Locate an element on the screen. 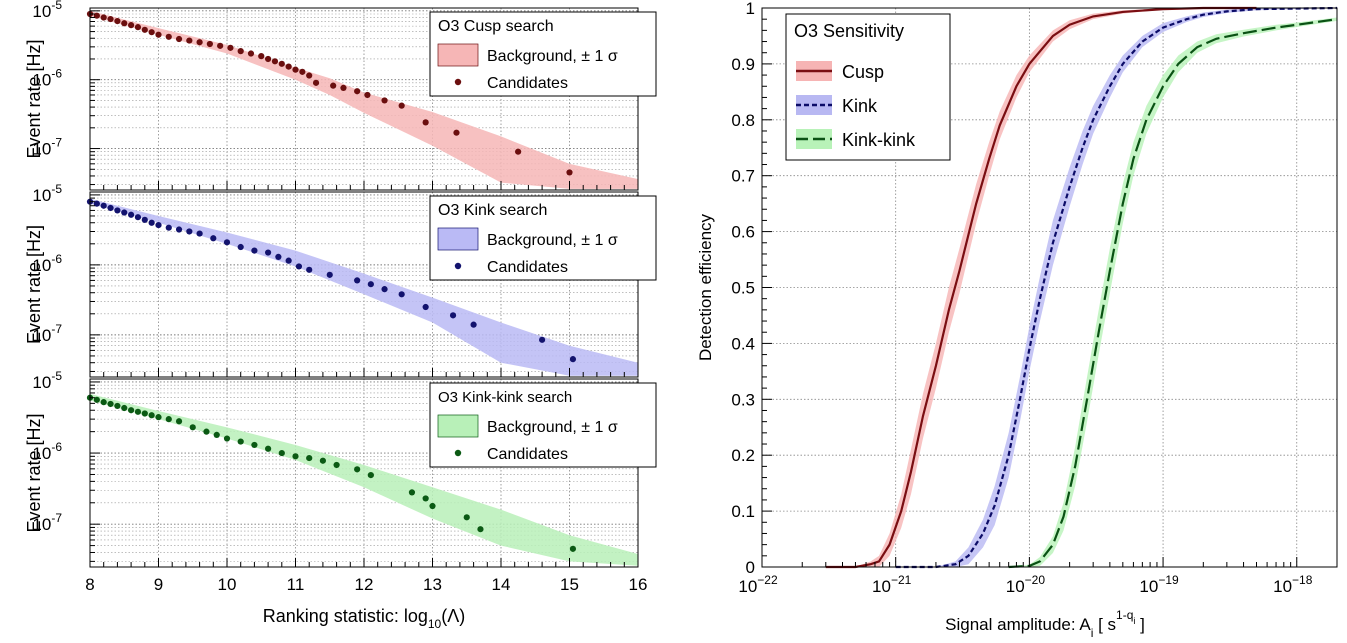  x-tick-label: 10−19 is located at coordinates (1159, 584).